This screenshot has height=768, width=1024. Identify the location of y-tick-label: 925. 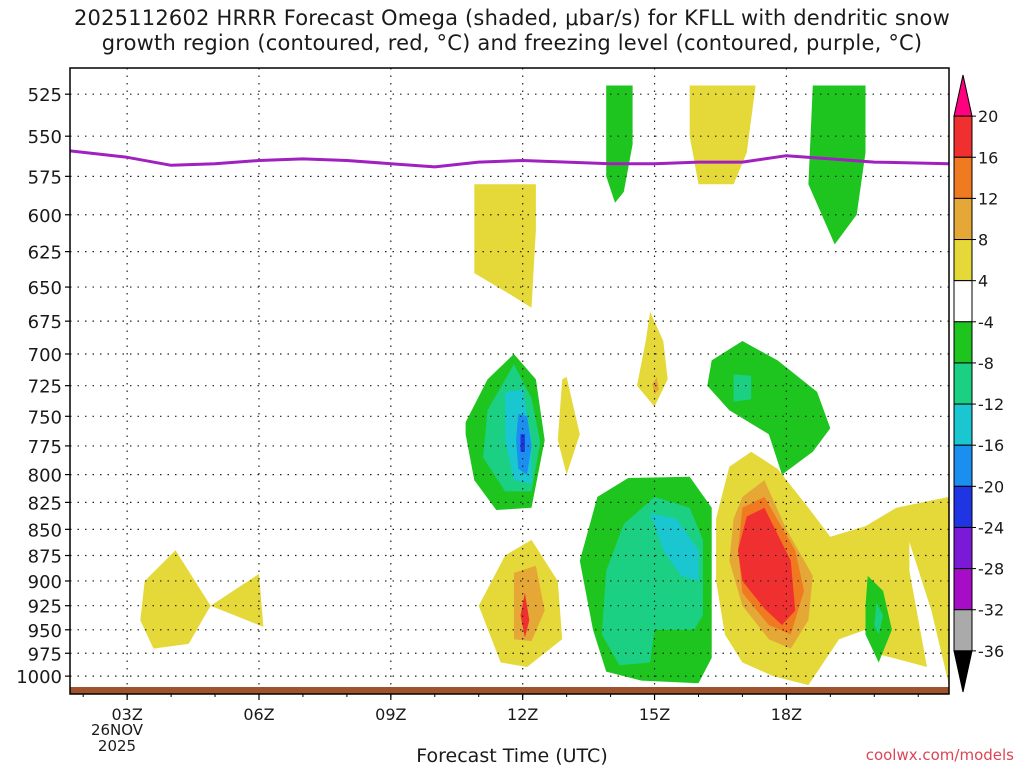
(45, 607).